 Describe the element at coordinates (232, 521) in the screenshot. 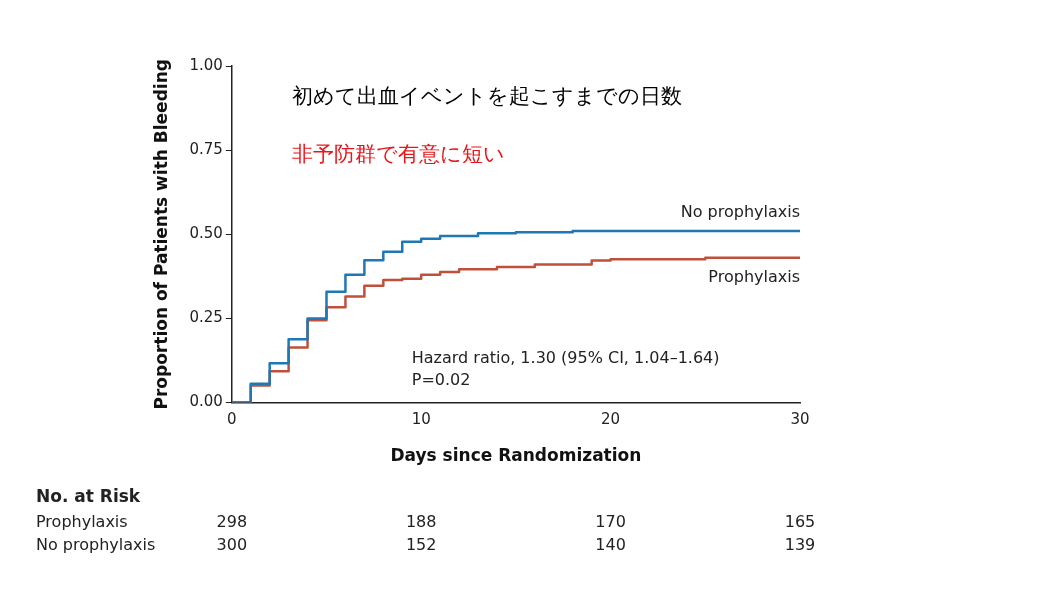

I see `text: 298` at that location.